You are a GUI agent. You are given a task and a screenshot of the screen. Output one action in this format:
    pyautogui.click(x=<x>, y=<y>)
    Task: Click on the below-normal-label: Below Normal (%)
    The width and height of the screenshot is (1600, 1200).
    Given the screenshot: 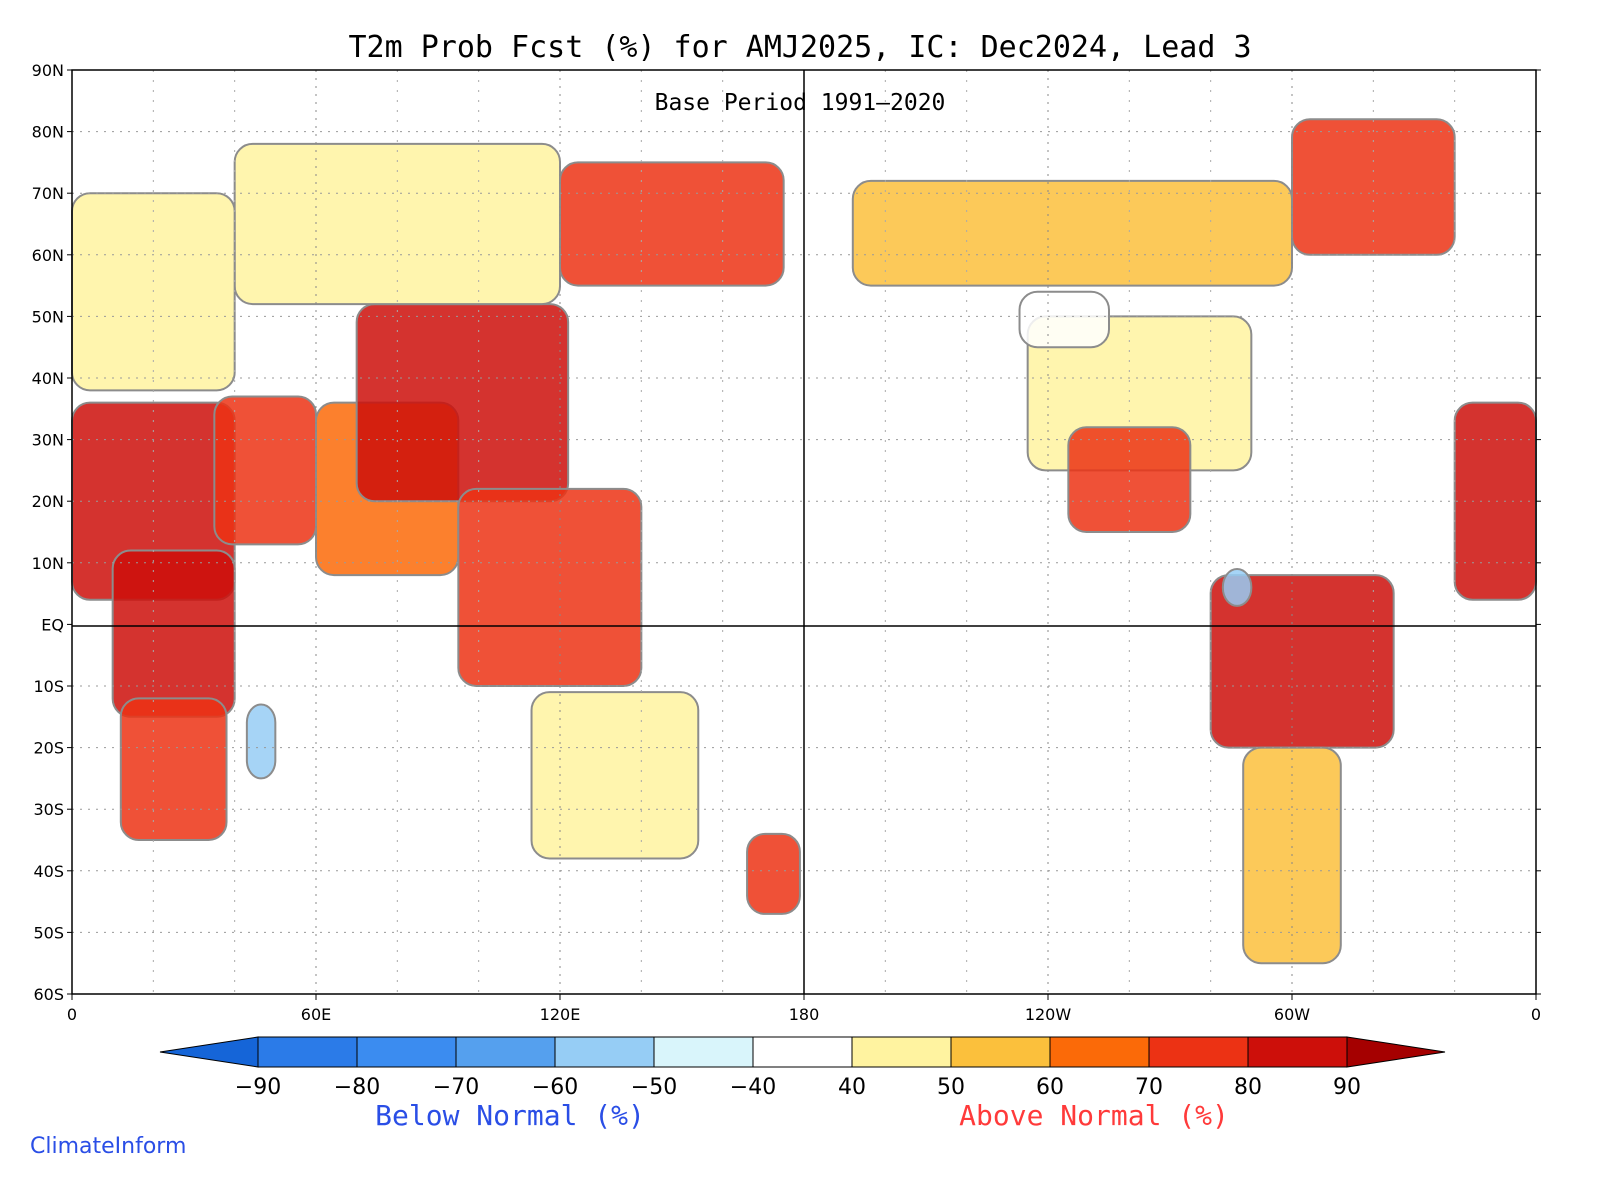 What is the action you would take?
    pyautogui.click(x=510, y=1115)
    